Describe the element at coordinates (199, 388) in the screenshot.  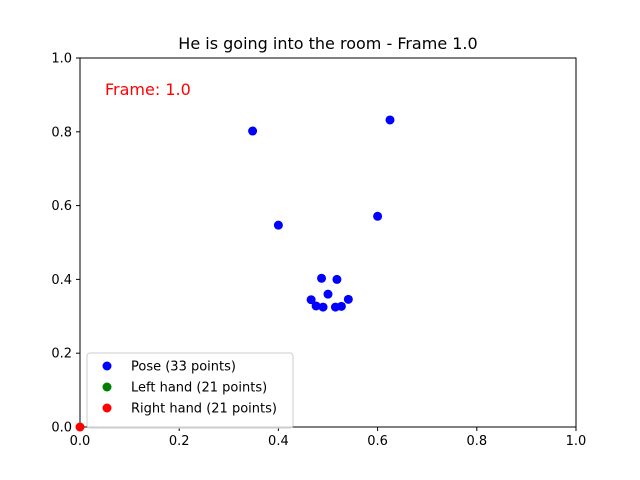
I see `legend-label: Left hand (21 points)` at that location.